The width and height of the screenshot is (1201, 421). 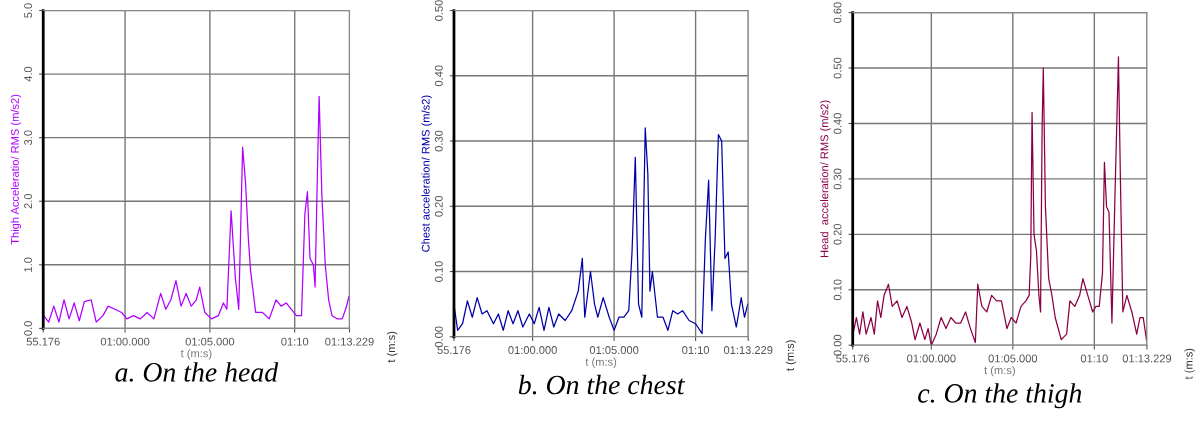 I want to click on y-tick-label: 5.0, so click(x=28, y=10).